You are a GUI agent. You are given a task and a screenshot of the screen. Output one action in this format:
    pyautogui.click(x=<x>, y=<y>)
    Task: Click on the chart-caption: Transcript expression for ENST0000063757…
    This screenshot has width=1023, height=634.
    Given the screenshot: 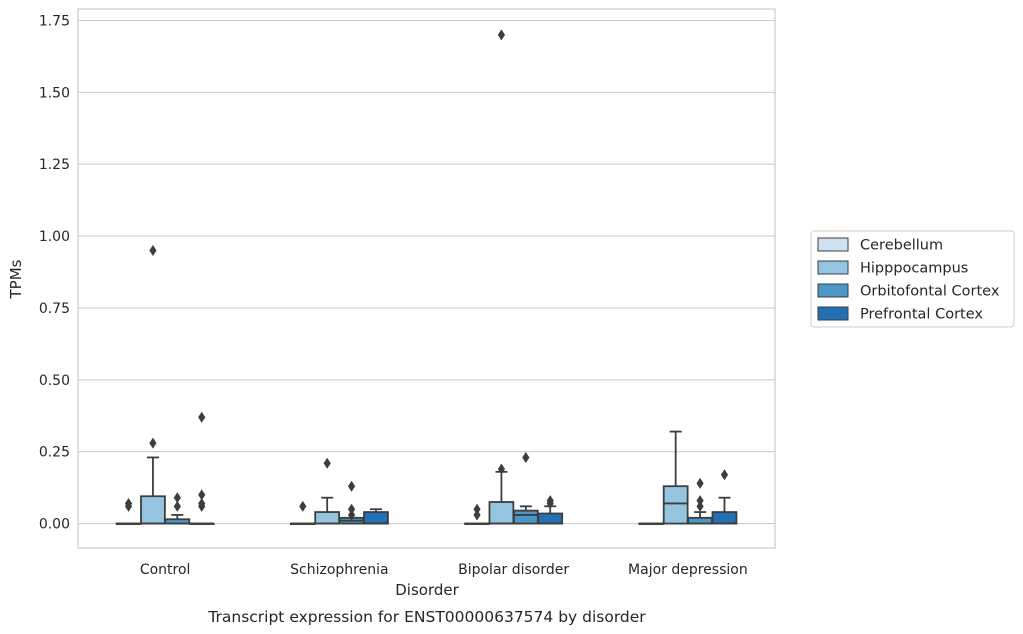 What is the action you would take?
    pyautogui.click(x=426, y=617)
    